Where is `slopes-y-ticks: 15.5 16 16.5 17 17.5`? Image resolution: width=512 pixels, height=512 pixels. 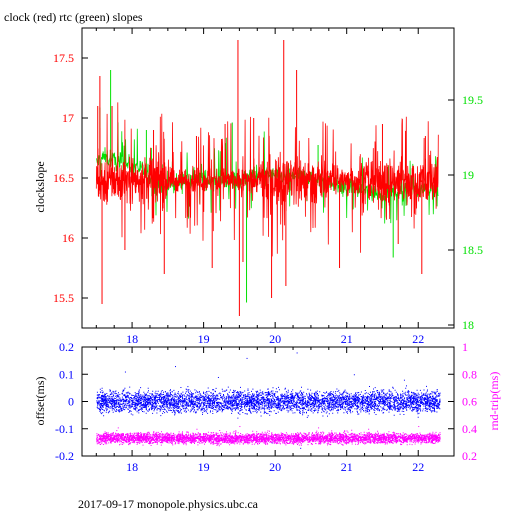 slopes-y-ticks: 15.5 16 16.5 17 17.5 is located at coordinates (70, 178).